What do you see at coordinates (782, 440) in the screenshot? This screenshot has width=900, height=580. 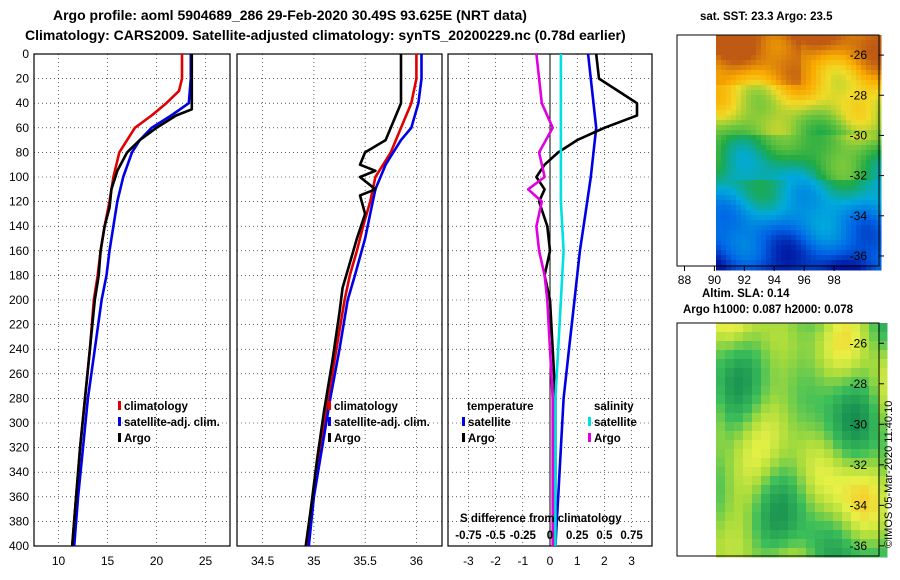 I see `sla-map: -26-28-30-32-34-36` at bounding box center [782, 440].